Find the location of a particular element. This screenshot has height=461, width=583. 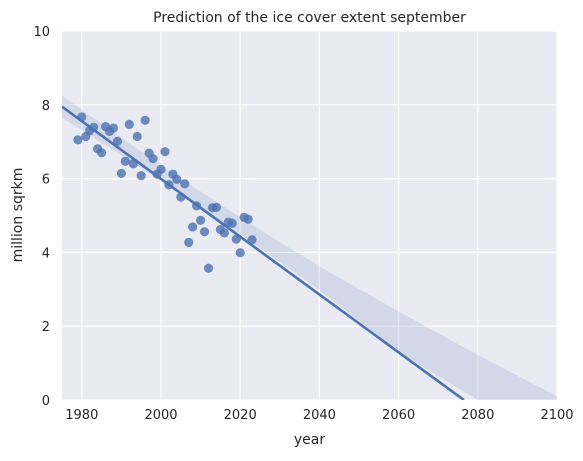

x-tick-label: 2100 is located at coordinates (556, 415).